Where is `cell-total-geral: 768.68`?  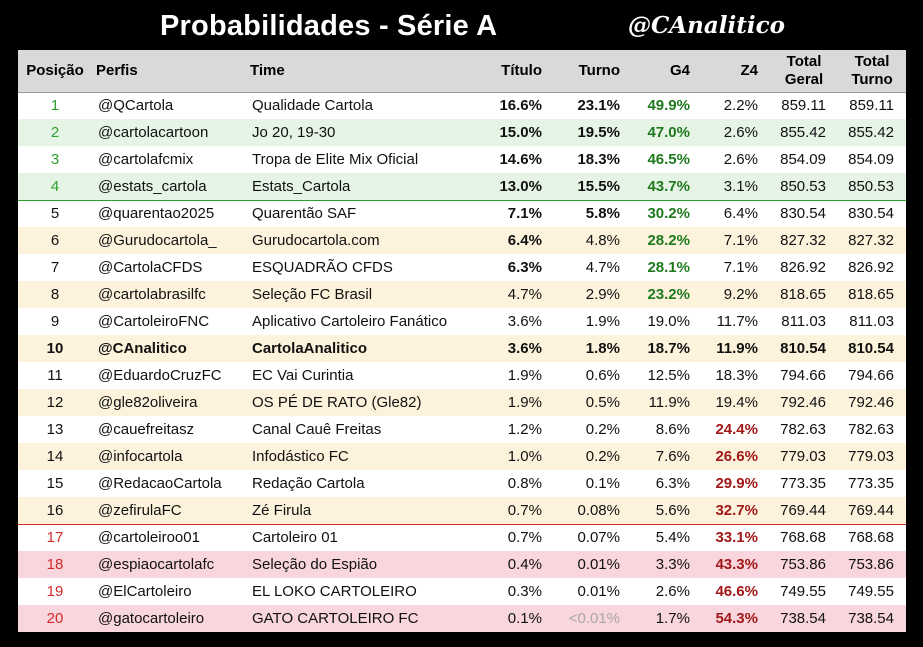
cell-total-geral: 768.68 is located at coordinates (804, 537).